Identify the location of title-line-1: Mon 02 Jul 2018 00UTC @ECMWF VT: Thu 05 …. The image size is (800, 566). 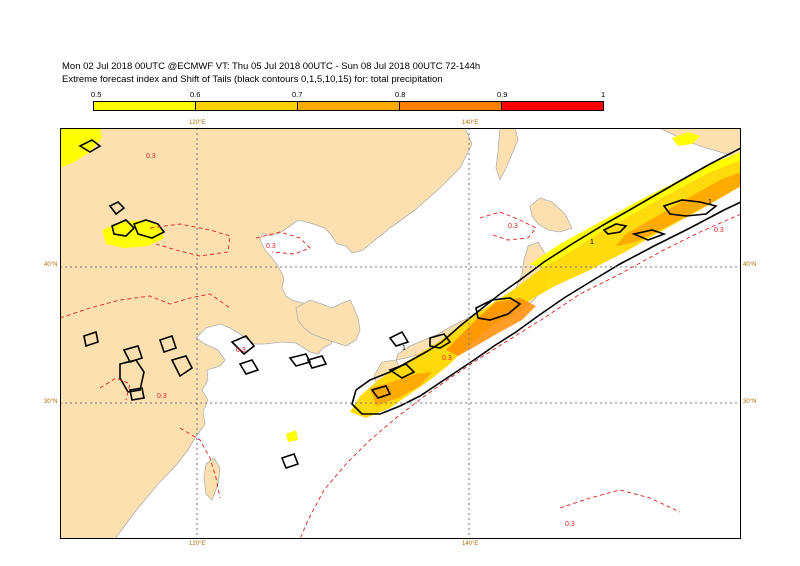
(271, 66).